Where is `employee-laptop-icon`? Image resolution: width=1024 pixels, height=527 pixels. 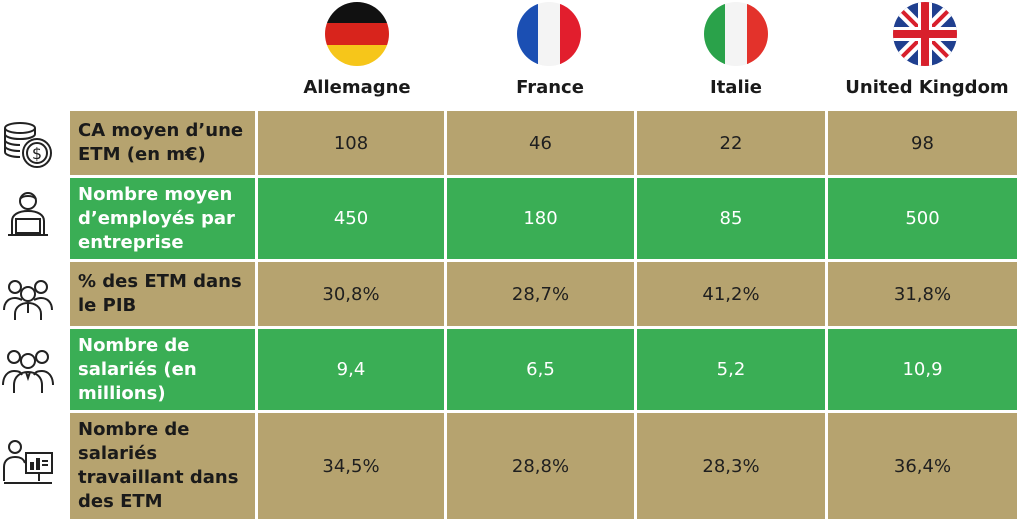
employee-laptop-icon is located at coordinates (28, 215).